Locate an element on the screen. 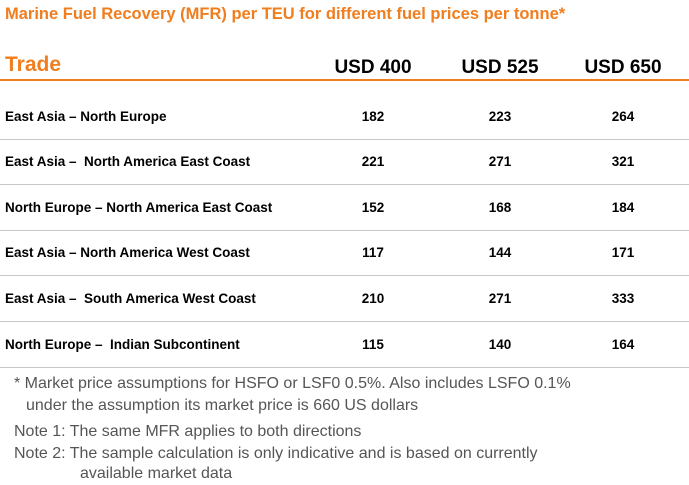 The image size is (689, 485). column-header: USD 400 is located at coordinates (373, 67).